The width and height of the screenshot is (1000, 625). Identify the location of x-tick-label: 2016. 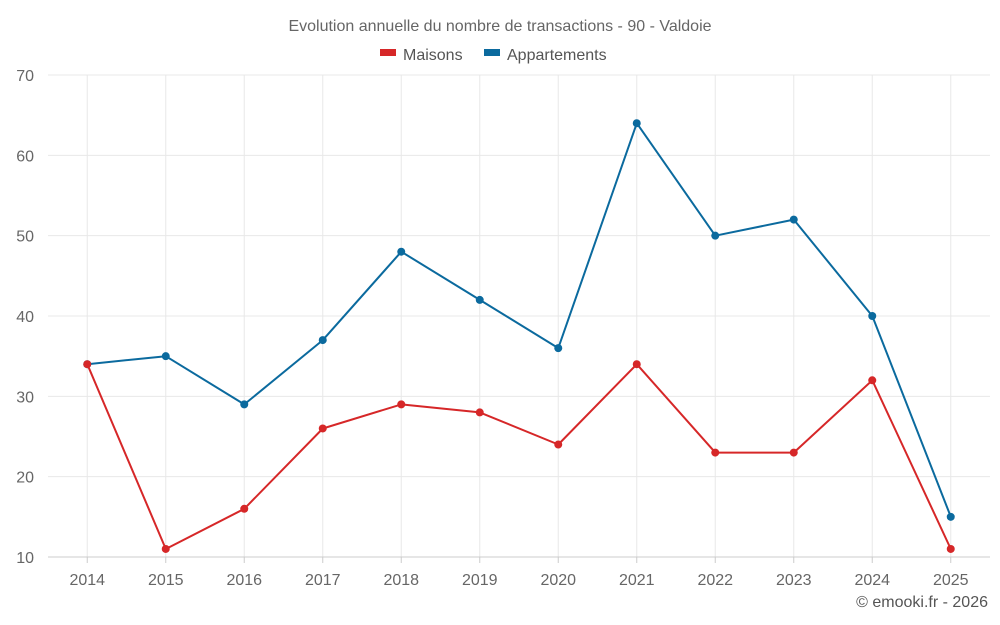
(244, 580).